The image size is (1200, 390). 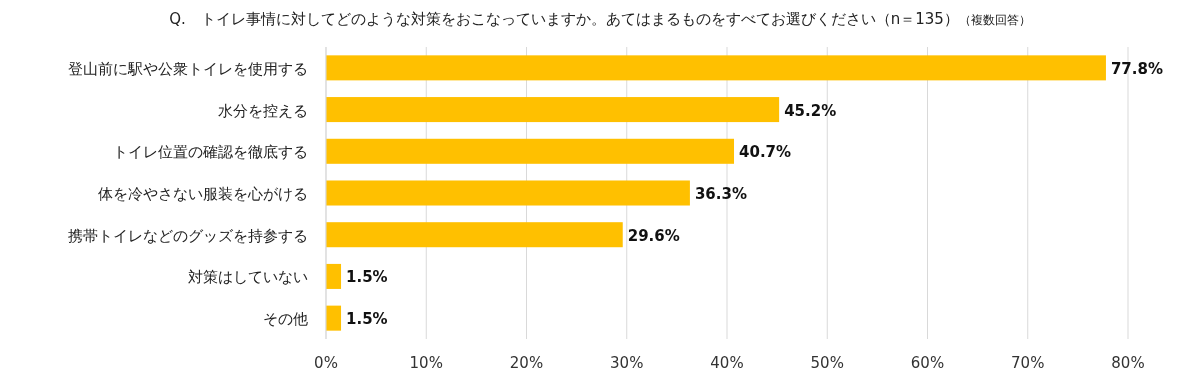 What do you see at coordinates (1028, 363) in the screenshot?
I see `x-tick-label: 70%` at bounding box center [1028, 363].